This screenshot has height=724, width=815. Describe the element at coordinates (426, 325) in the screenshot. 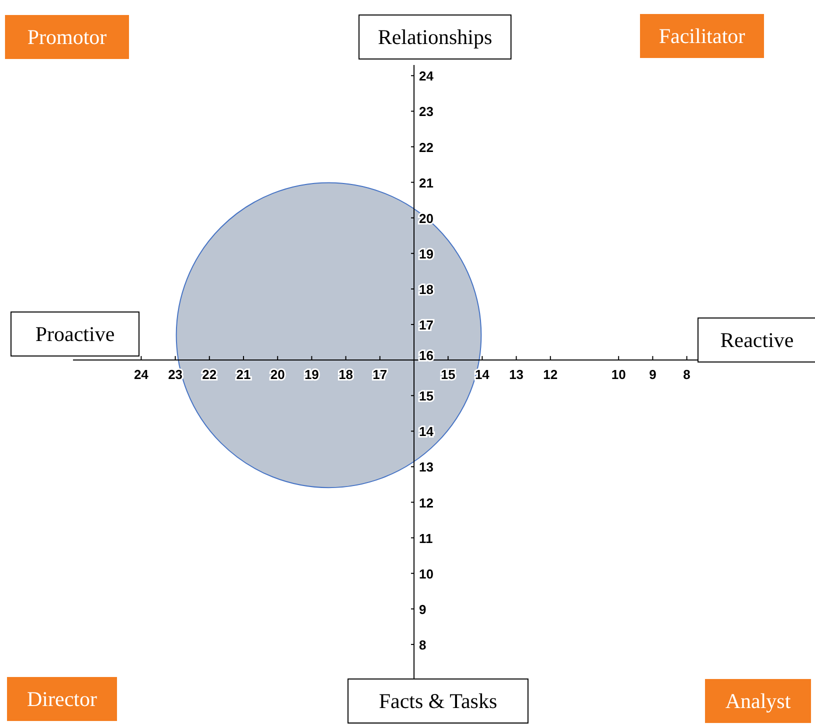

I see `y-tick-label: 17` at that location.